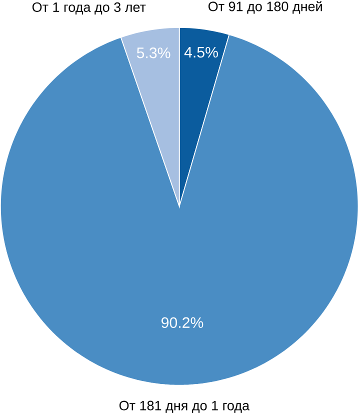 Image resolution: width=359 pixels, height=414 pixels. What do you see at coordinates (185, 406) in the screenshot?
I see `slice-label: От 181 дня до 1 года` at bounding box center [185, 406].